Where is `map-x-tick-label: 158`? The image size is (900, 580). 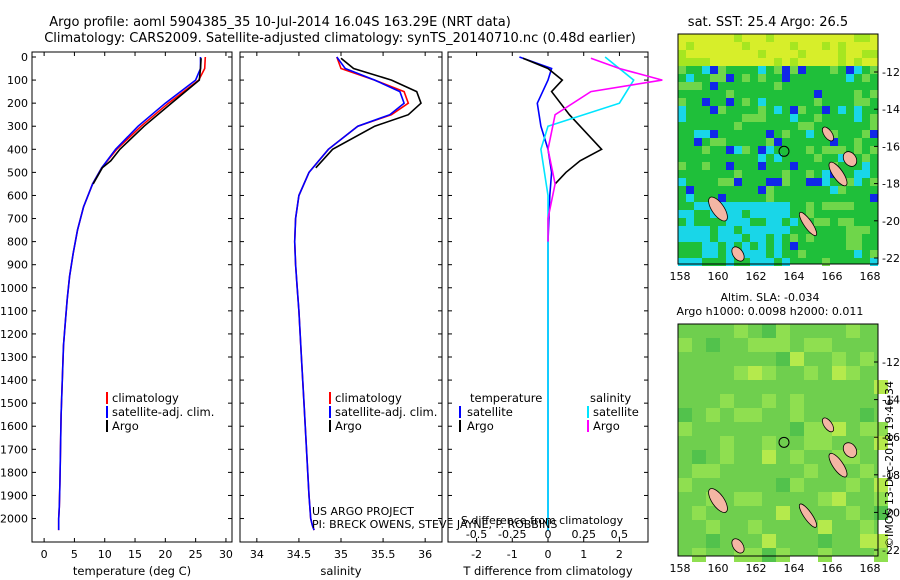
map-x-tick-label: 158 is located at coordinates (680, 568).